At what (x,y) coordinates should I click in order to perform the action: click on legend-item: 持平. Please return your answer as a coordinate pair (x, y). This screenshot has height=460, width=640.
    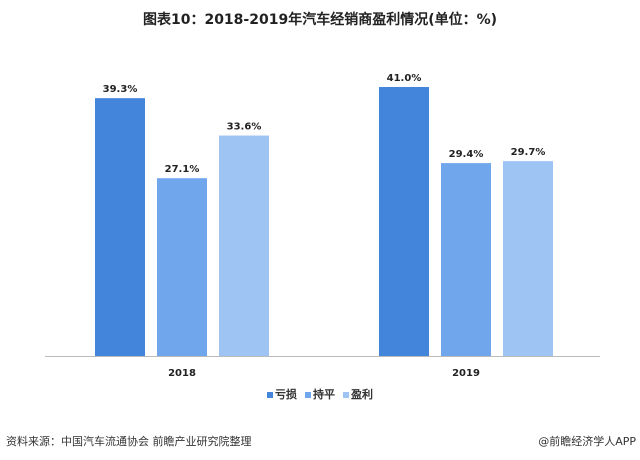
    Looking at the image, I should click on (320, 394).